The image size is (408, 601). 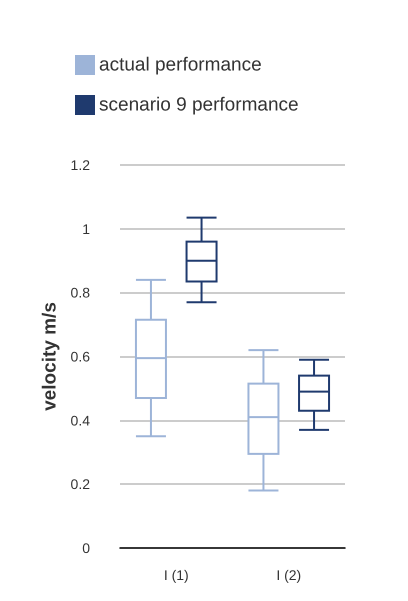 What do you see at coordinates (80, 484) in the screenshot?
I see `y-tick-label: 0.2` at bounding box center [80, 484].